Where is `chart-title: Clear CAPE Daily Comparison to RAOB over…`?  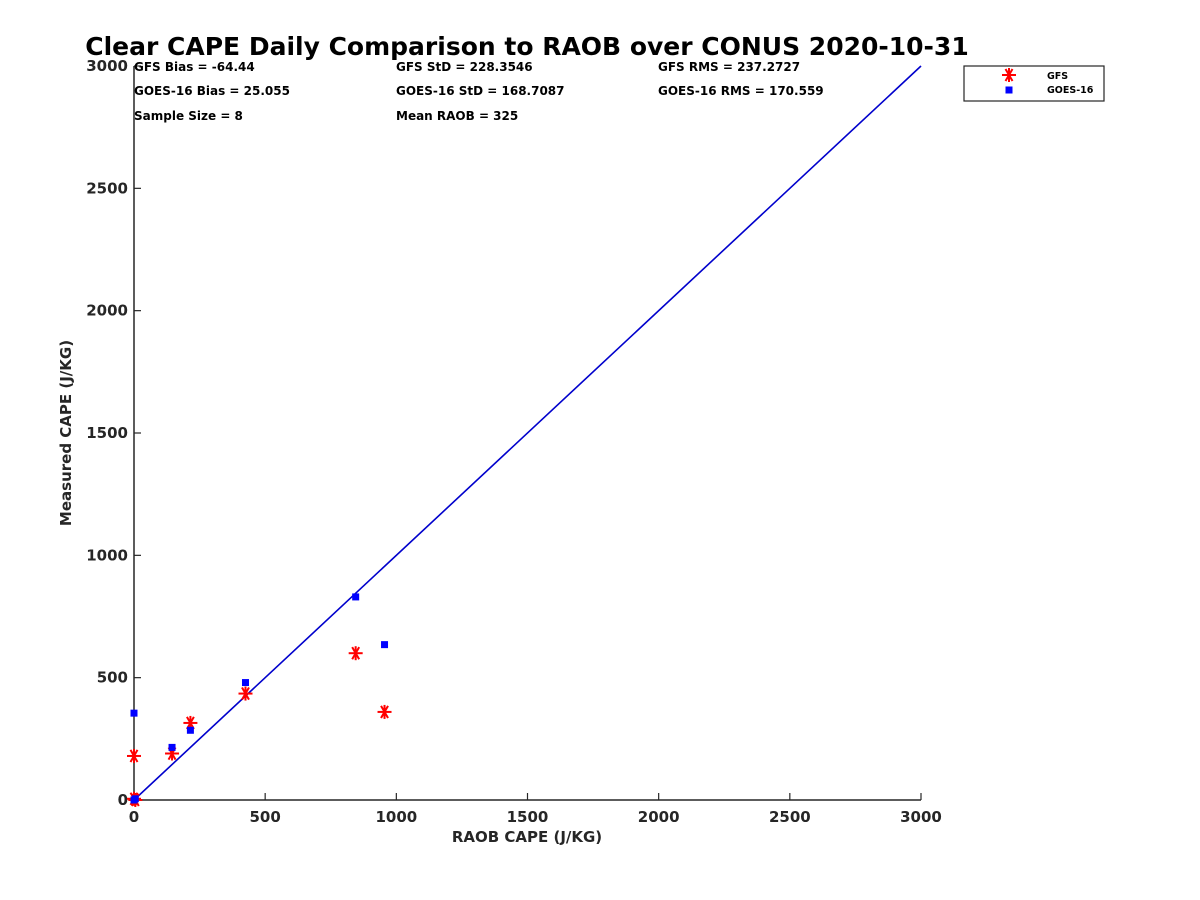 chart-title: Clear CAPE Daily Comparison to RAOB over… is located at coordinates (526, 46).